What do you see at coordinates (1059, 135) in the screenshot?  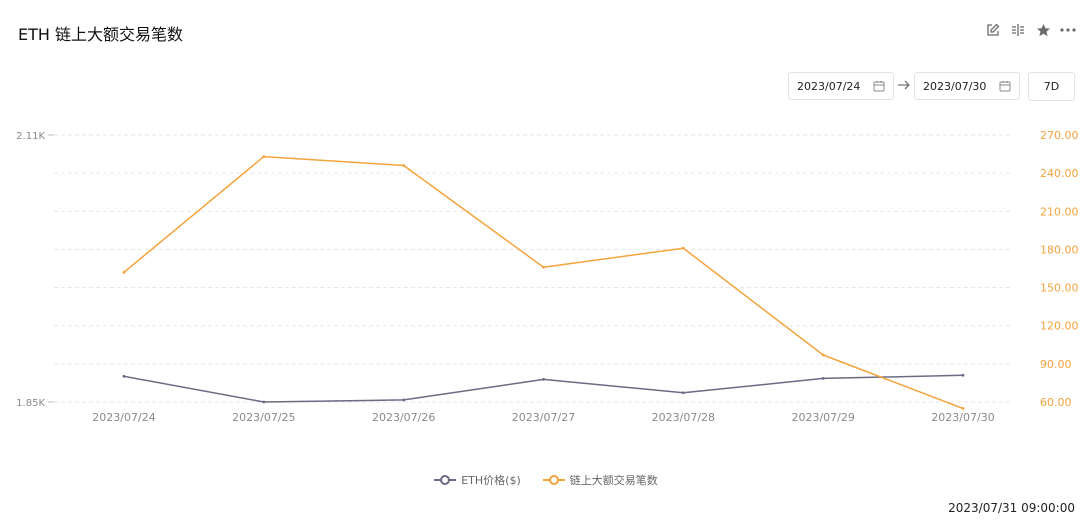 I see `right-axis-tick-label: 270.00` at bounding box center [1059, 135].